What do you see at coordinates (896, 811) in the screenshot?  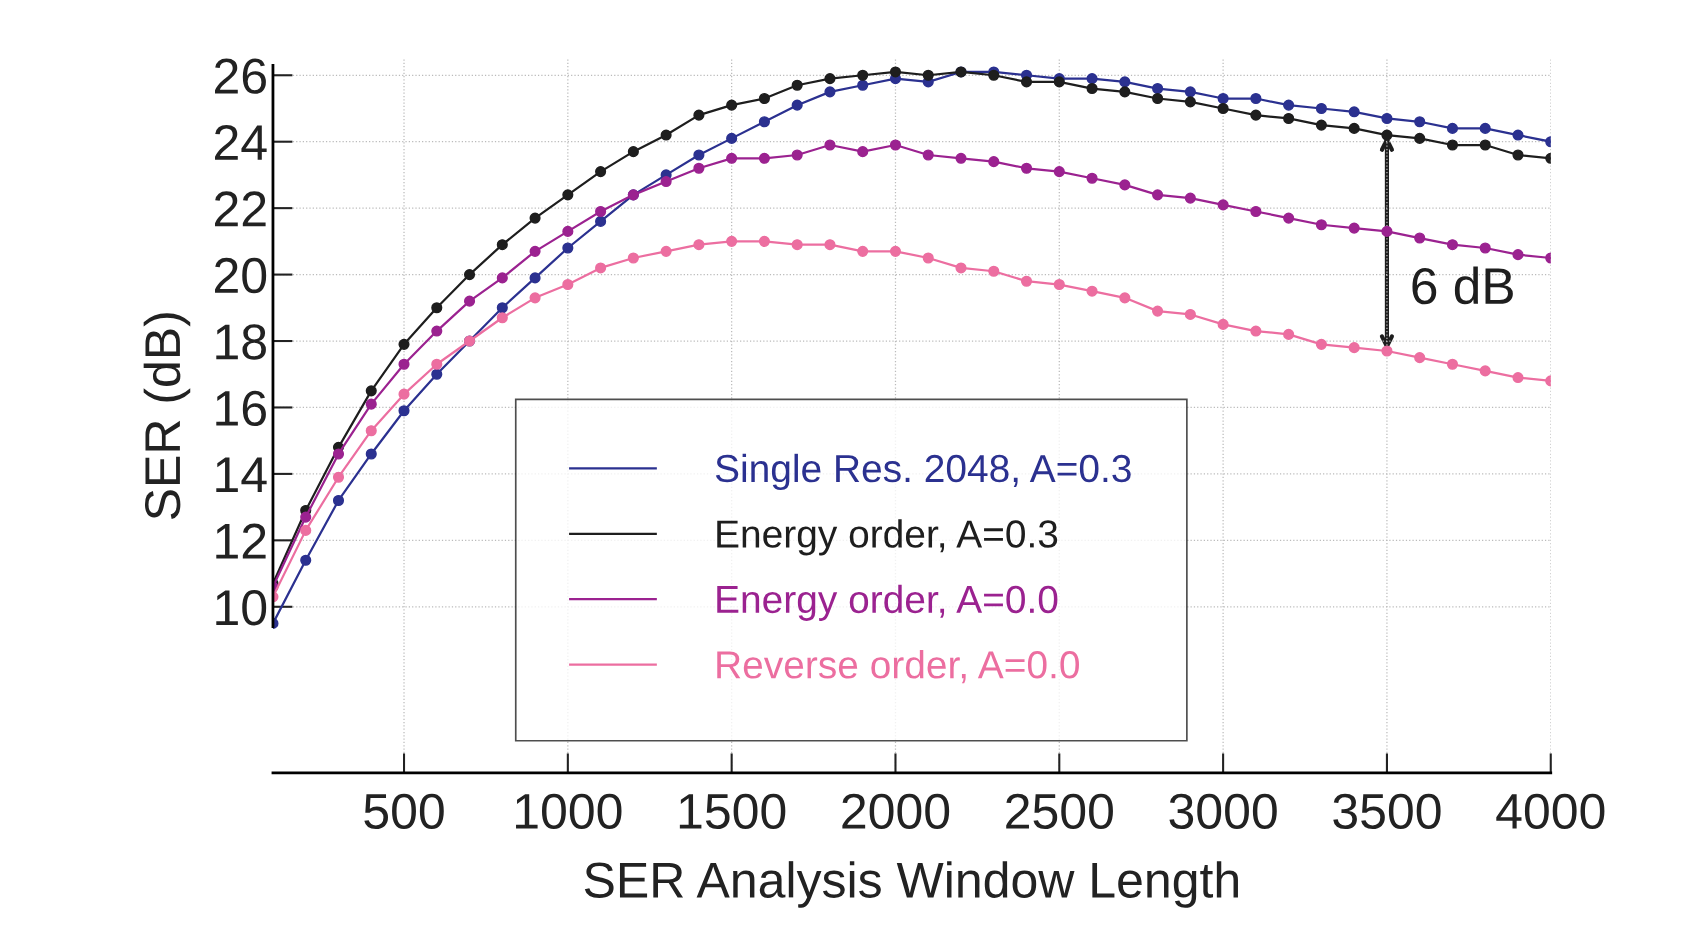 I see `x-tick-label: 2000` at bounding box center [896, 811].